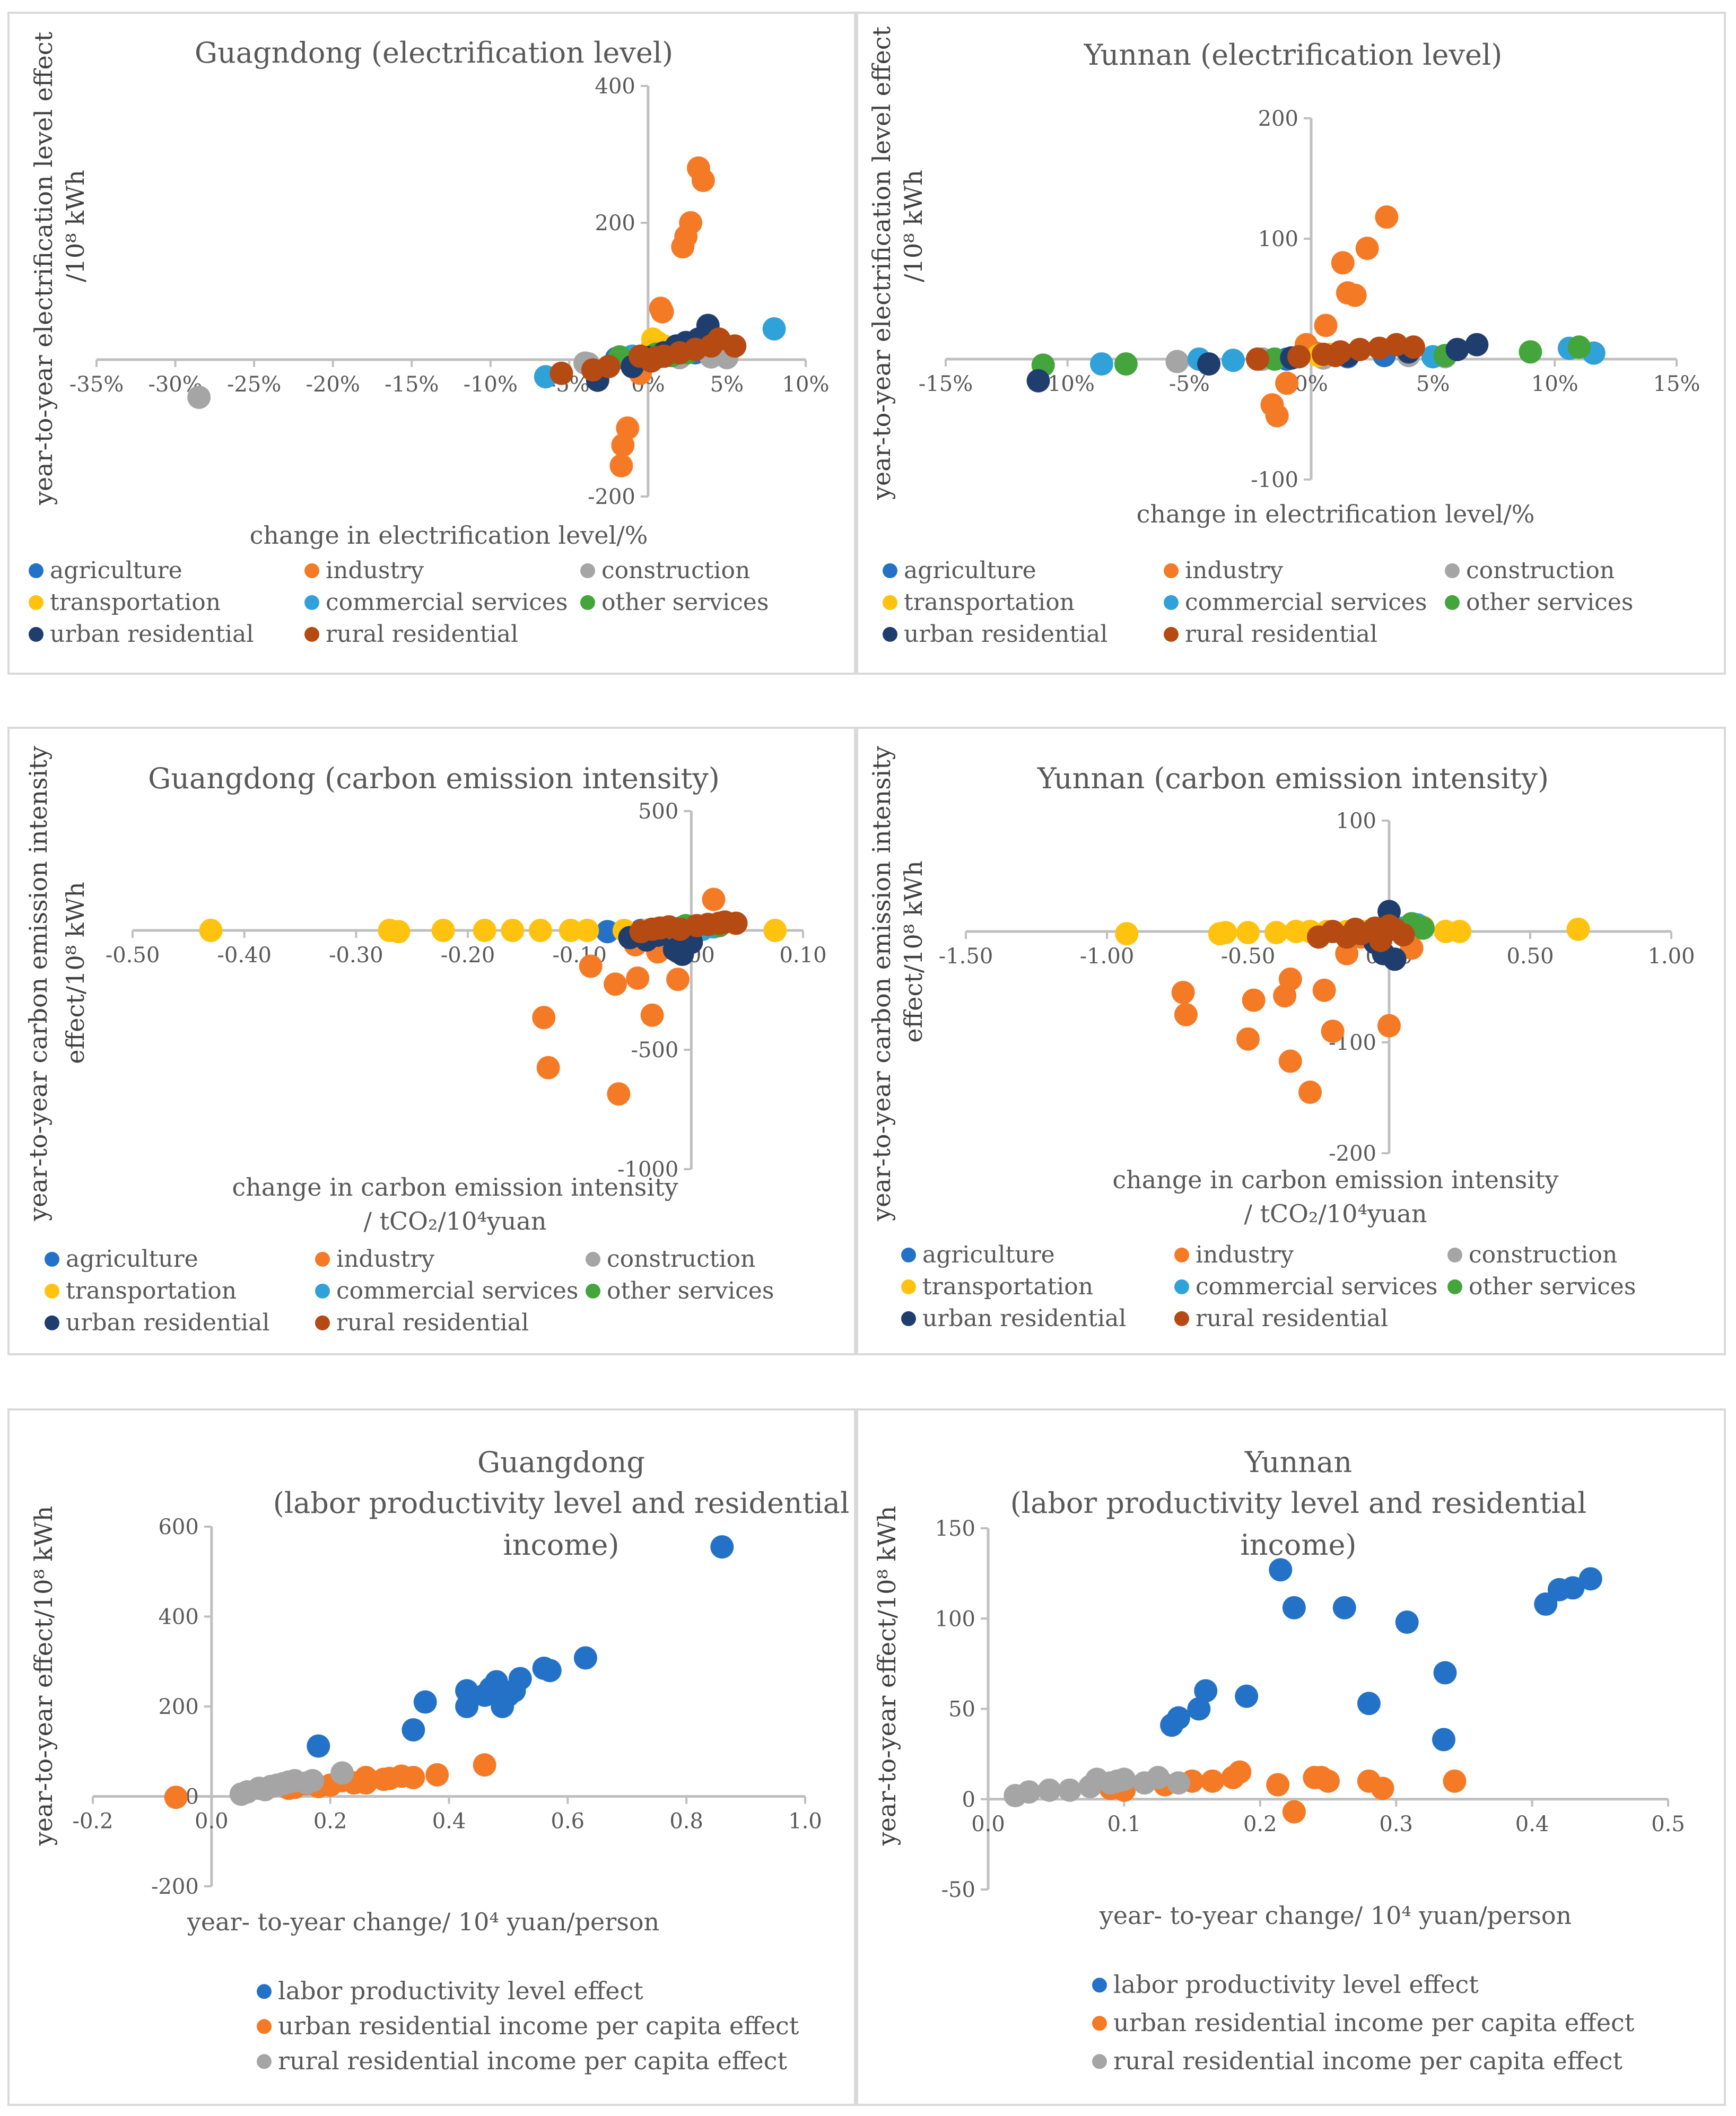 The image size is (1736, 2116). Describe the element at coordinates (38, 984) in the screenshot. I see `y-axis-label: year-to-year carbon emission intensity` at that location.